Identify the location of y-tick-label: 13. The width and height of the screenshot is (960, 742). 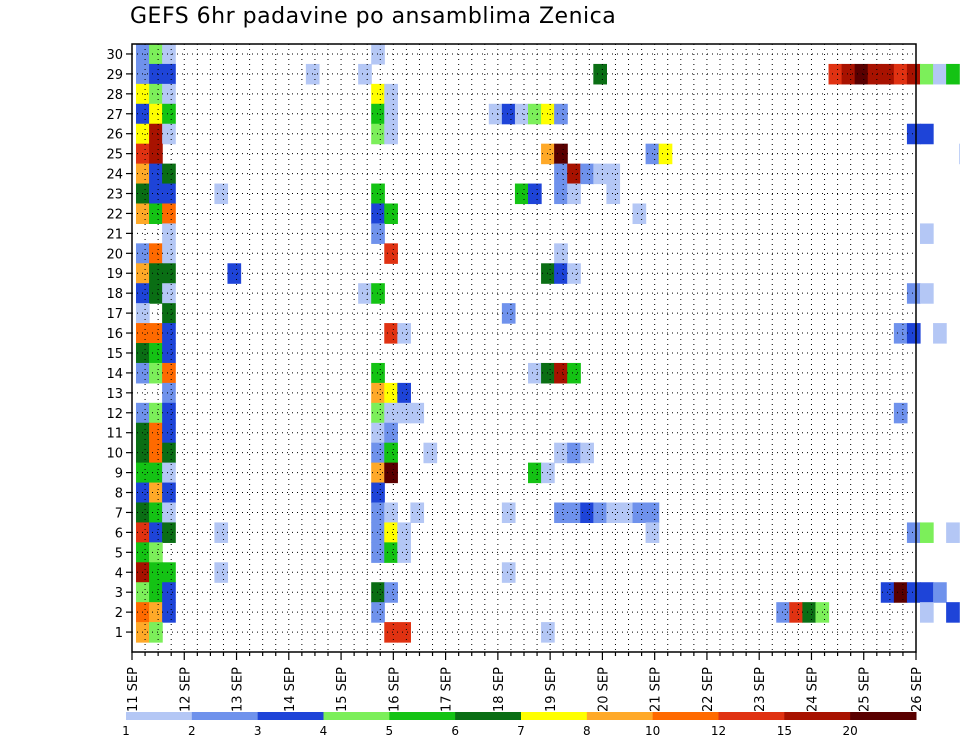
(114, 394).